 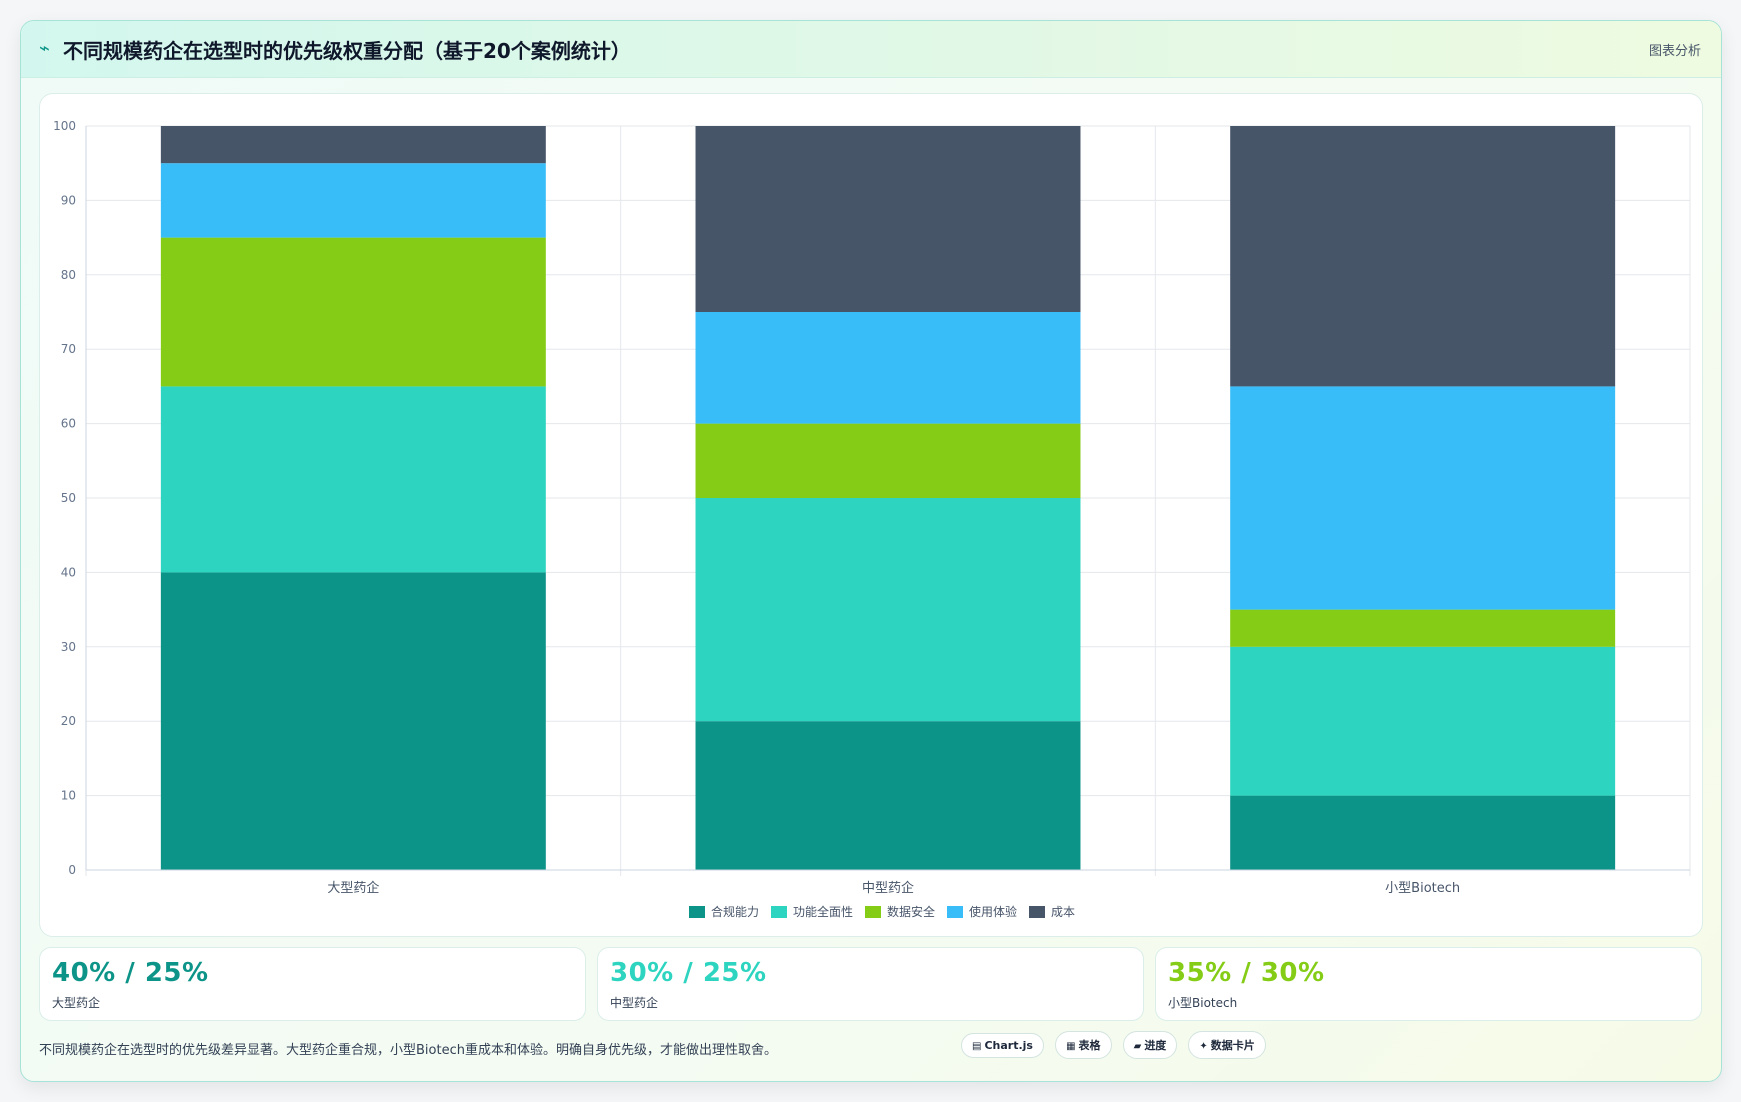 What do you see at coordinates (64, 126) in the screenshot?
I see `y-tick-label: 100` at bounding box center [64, 126].